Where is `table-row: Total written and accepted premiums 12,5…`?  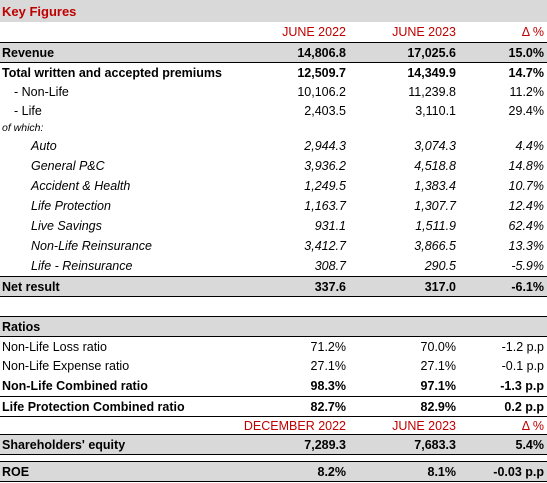 table-row: Total written and accepted premiums 12,5… is located at coordinates (273, 72).